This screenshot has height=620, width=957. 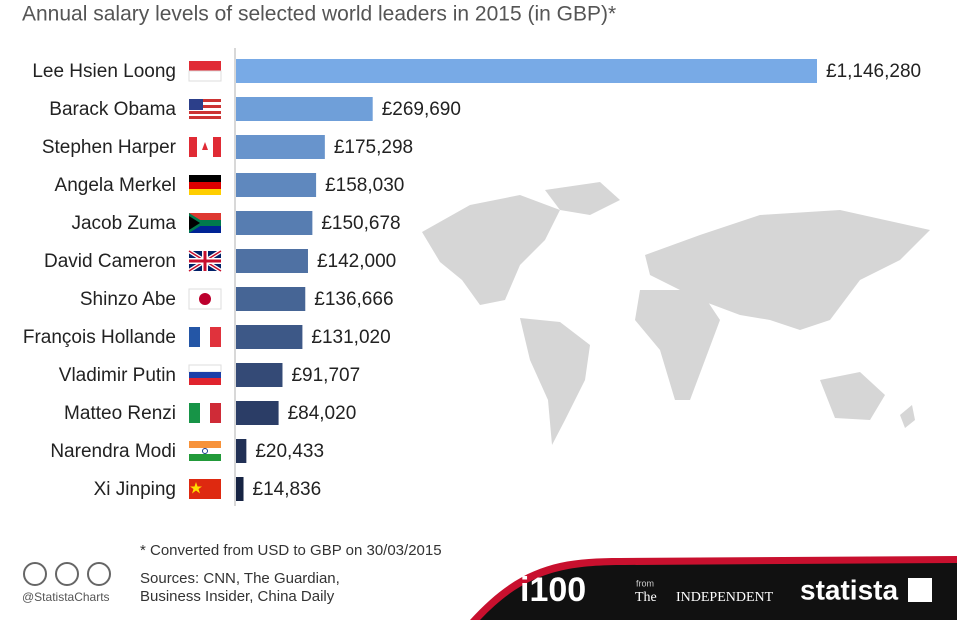 What do you see at coordinates (322, 413) in the screenshot?
I see `value-label: £84,020` at bounding box center [322, 413].